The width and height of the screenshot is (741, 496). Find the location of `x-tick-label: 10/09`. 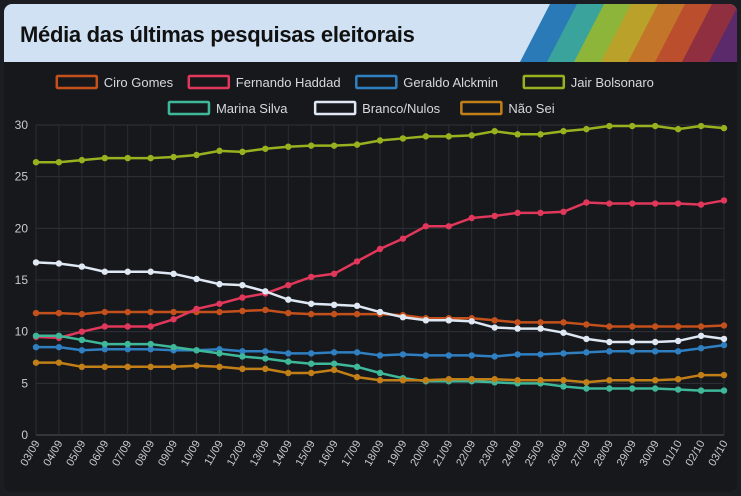

x-tick-label: 10/09 is located at coordinates (191, 454).